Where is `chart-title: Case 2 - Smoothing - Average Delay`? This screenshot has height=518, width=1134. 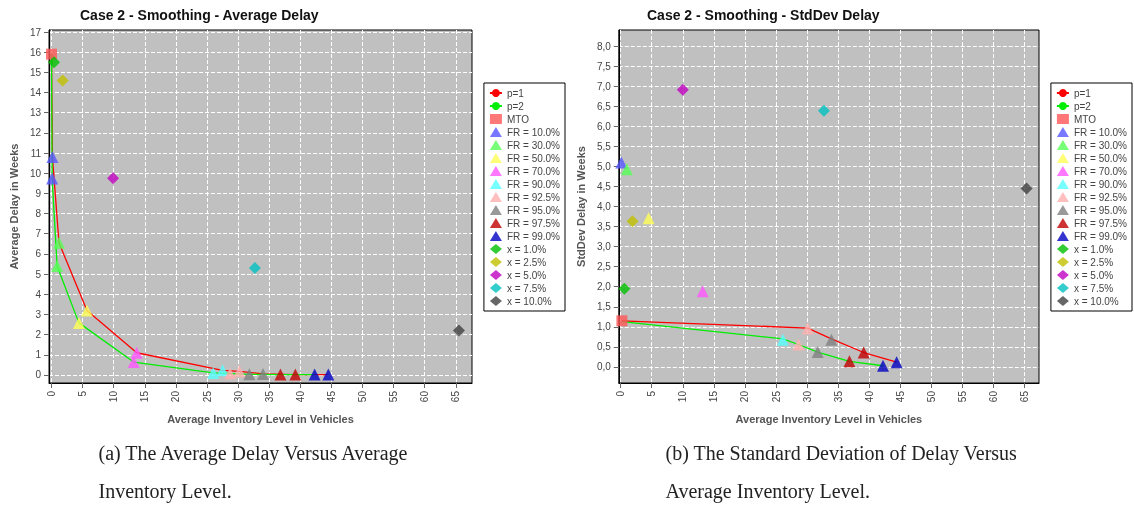 chart-title: Case 2 - Smoothing - Average Delay is located at coordinates (199, 15).